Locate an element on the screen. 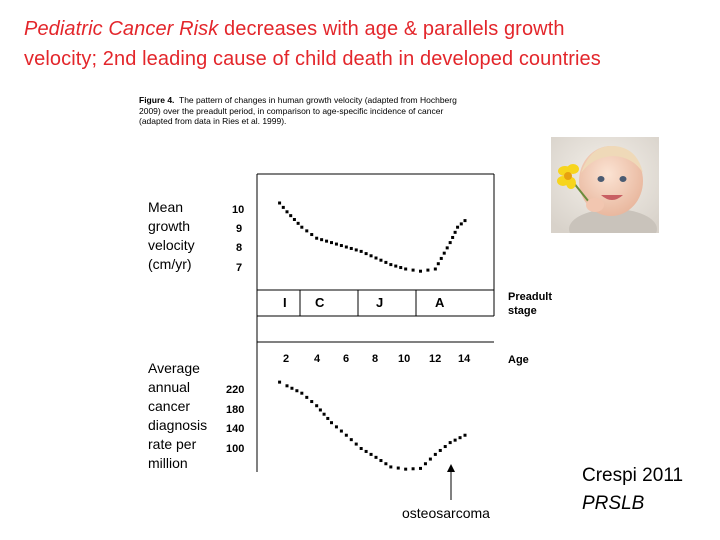 This screenshot has height=540, width=720. flower-icon is located at coordinates (568, 176).